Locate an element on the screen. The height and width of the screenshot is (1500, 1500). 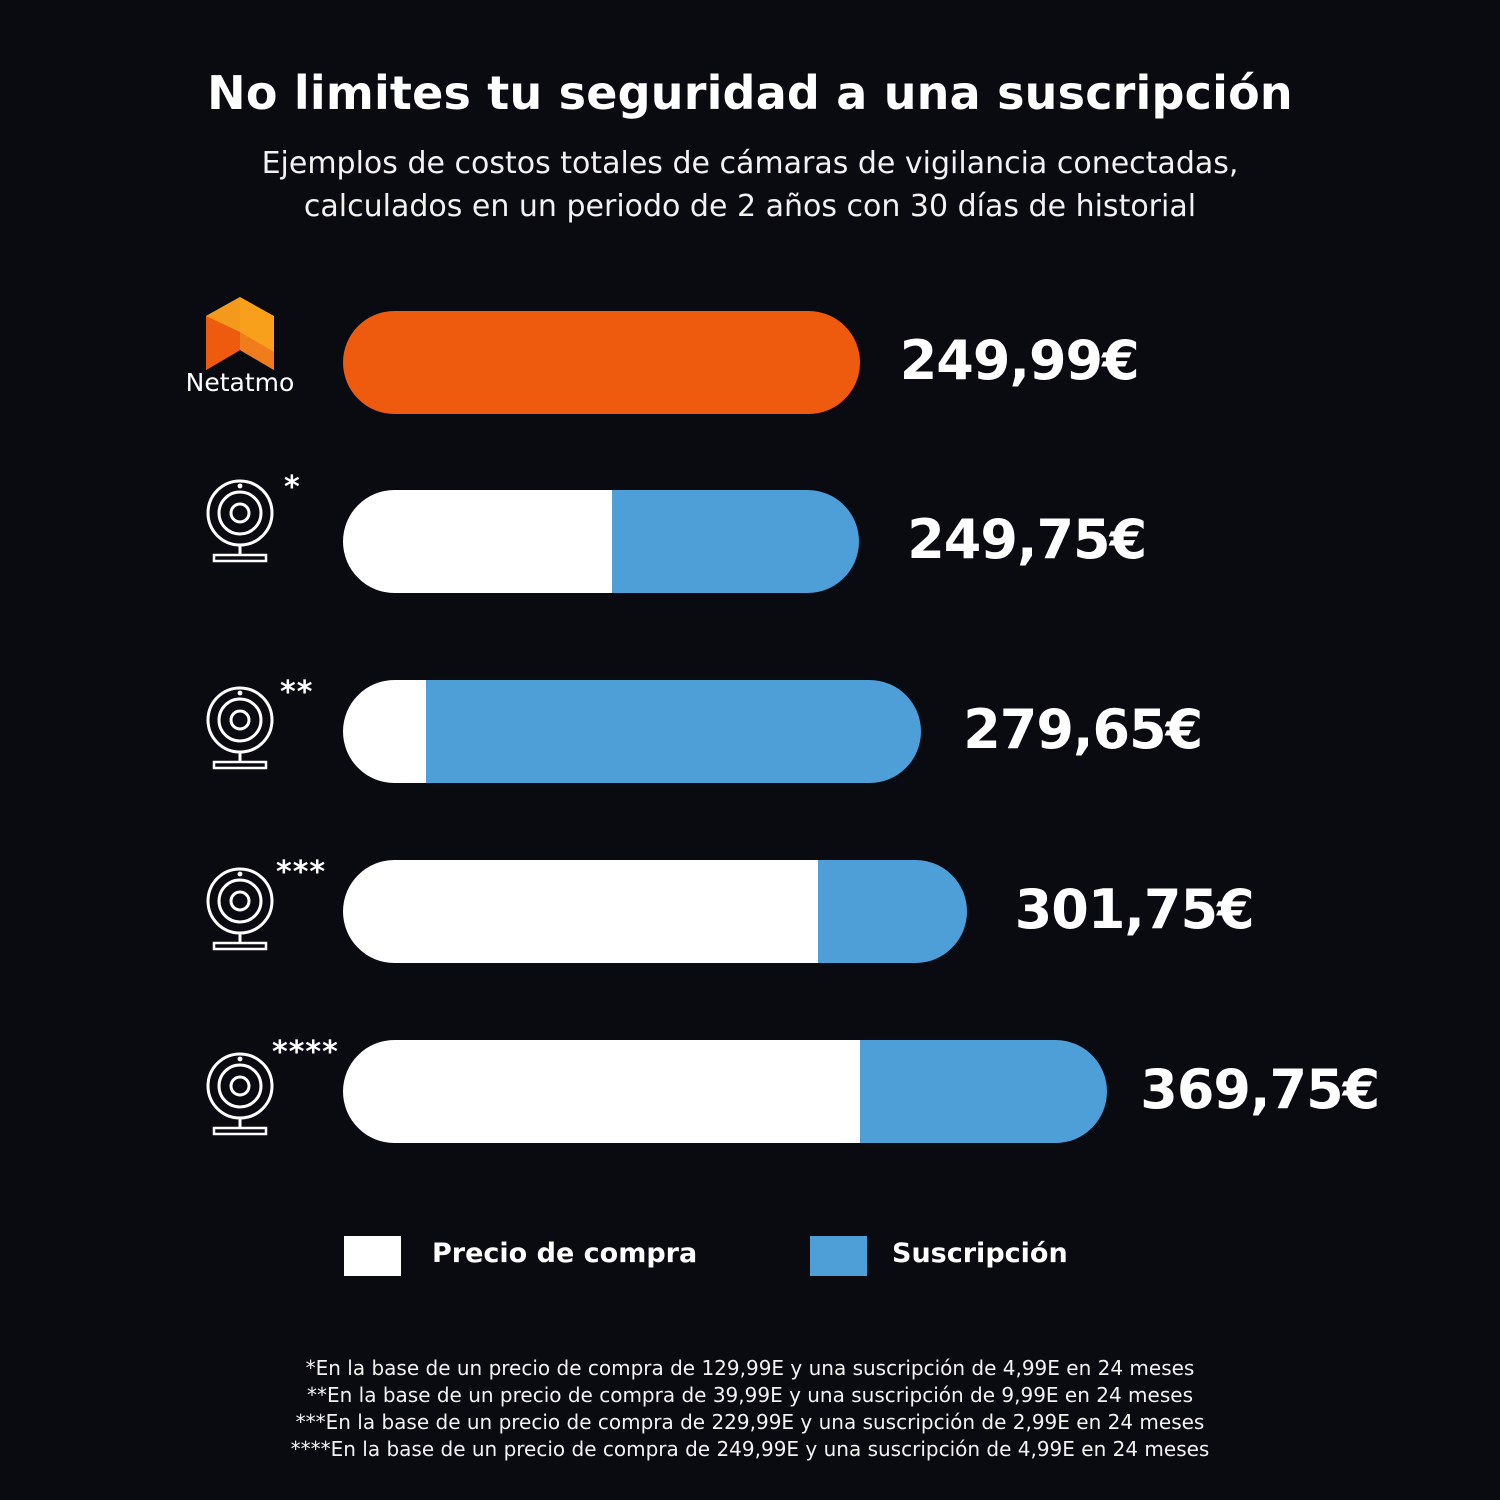
footnote-marker: * is located at coordinates (292, 487).